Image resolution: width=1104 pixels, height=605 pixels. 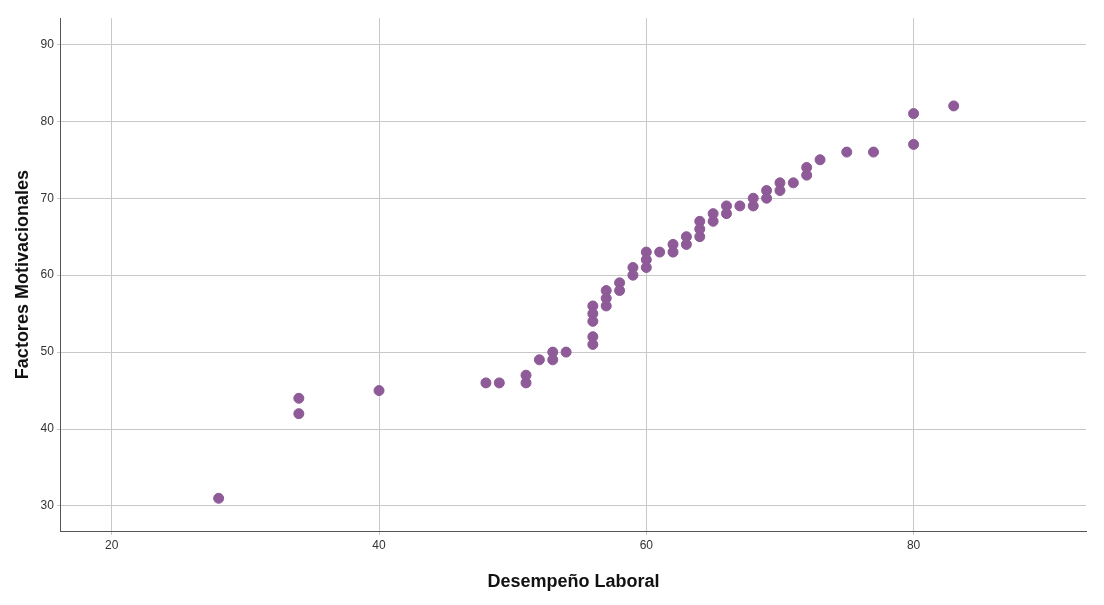 I want to click on y-tick-label: 40, so click(x=47, y=428).